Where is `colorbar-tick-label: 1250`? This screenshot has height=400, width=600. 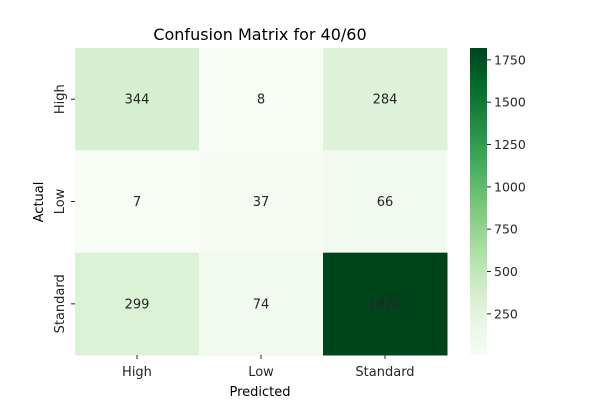 colorbar-tick-label: 1250 is located at coordinates (510, 144).